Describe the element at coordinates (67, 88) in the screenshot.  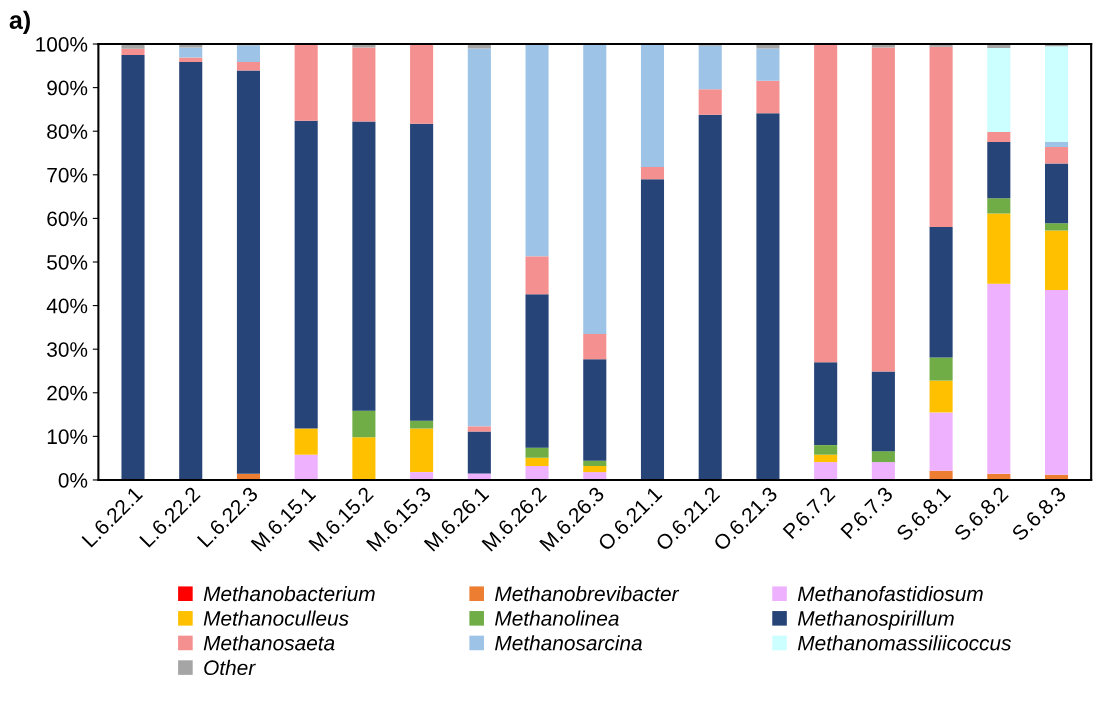
I see `y-tick-label: 90%` at that location.